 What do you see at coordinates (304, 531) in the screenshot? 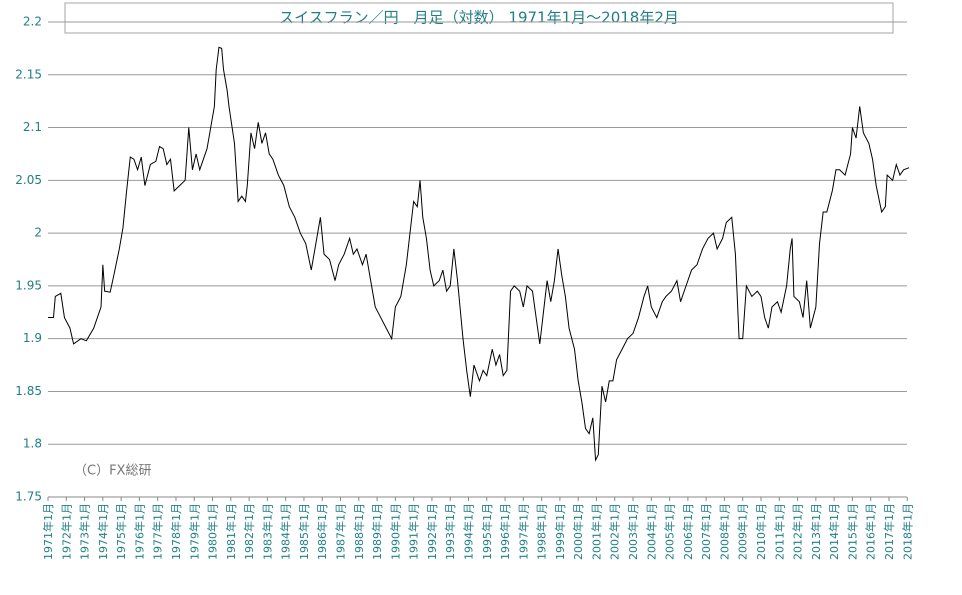
I see `x-tick-label: 1985年1月` at bounding box center [304, 531].